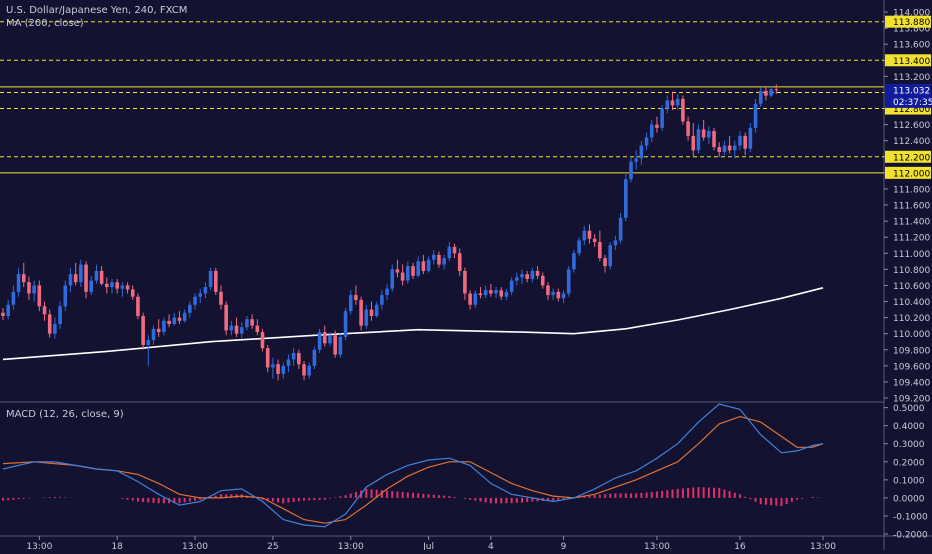 This screenshot has width=932, height=554. Describe the element at coordinates (272, 546) in the screenshot. I see `time-tick-label: 25` at that location.